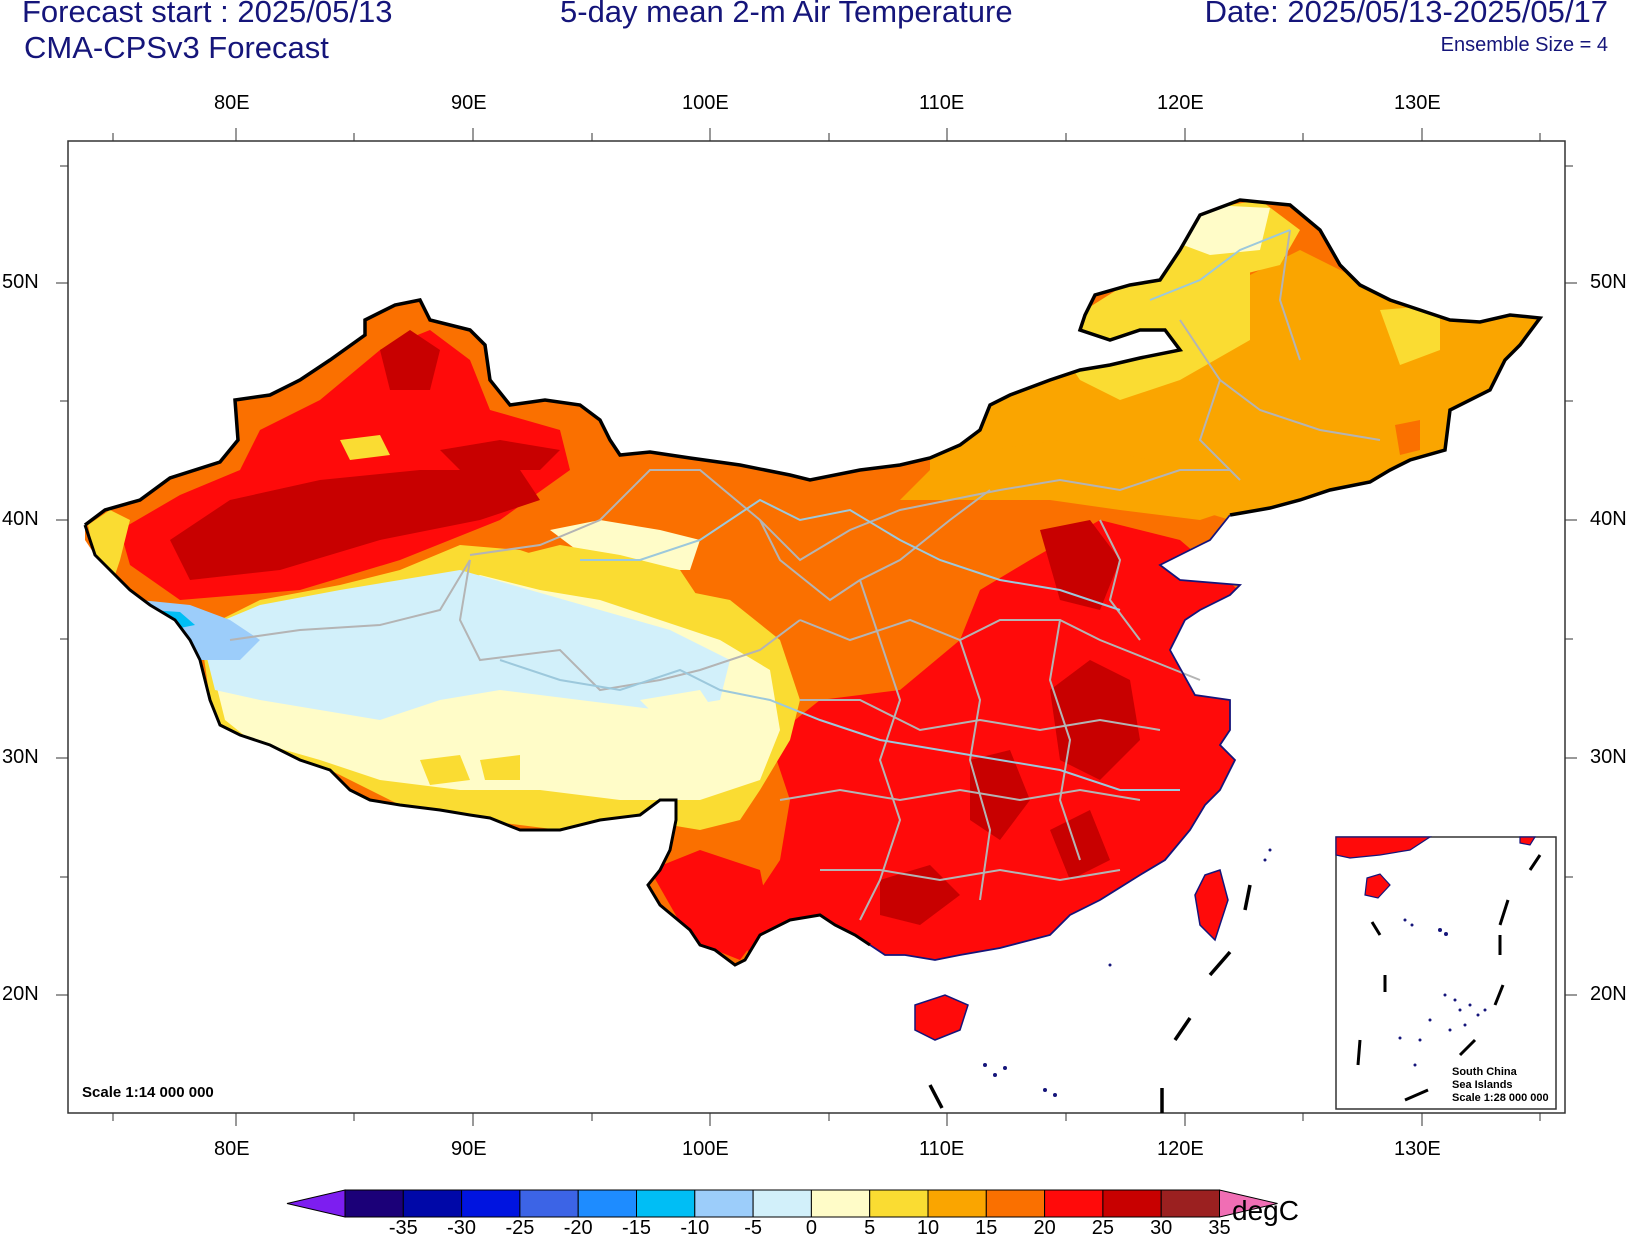  I want to click on lon-label-bottom: 130E, so click(1417, 1149).